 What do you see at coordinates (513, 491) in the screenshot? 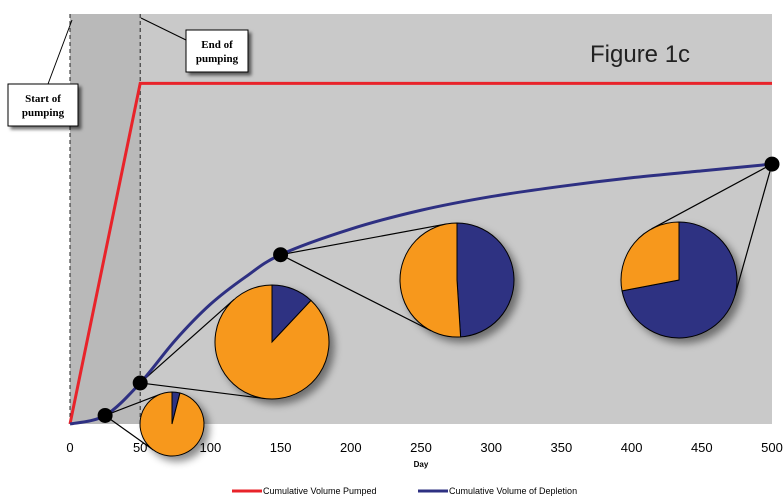
I see `legend-label-depletion: Cumulative Volume of Depletion` at bounding box center [513, 491].